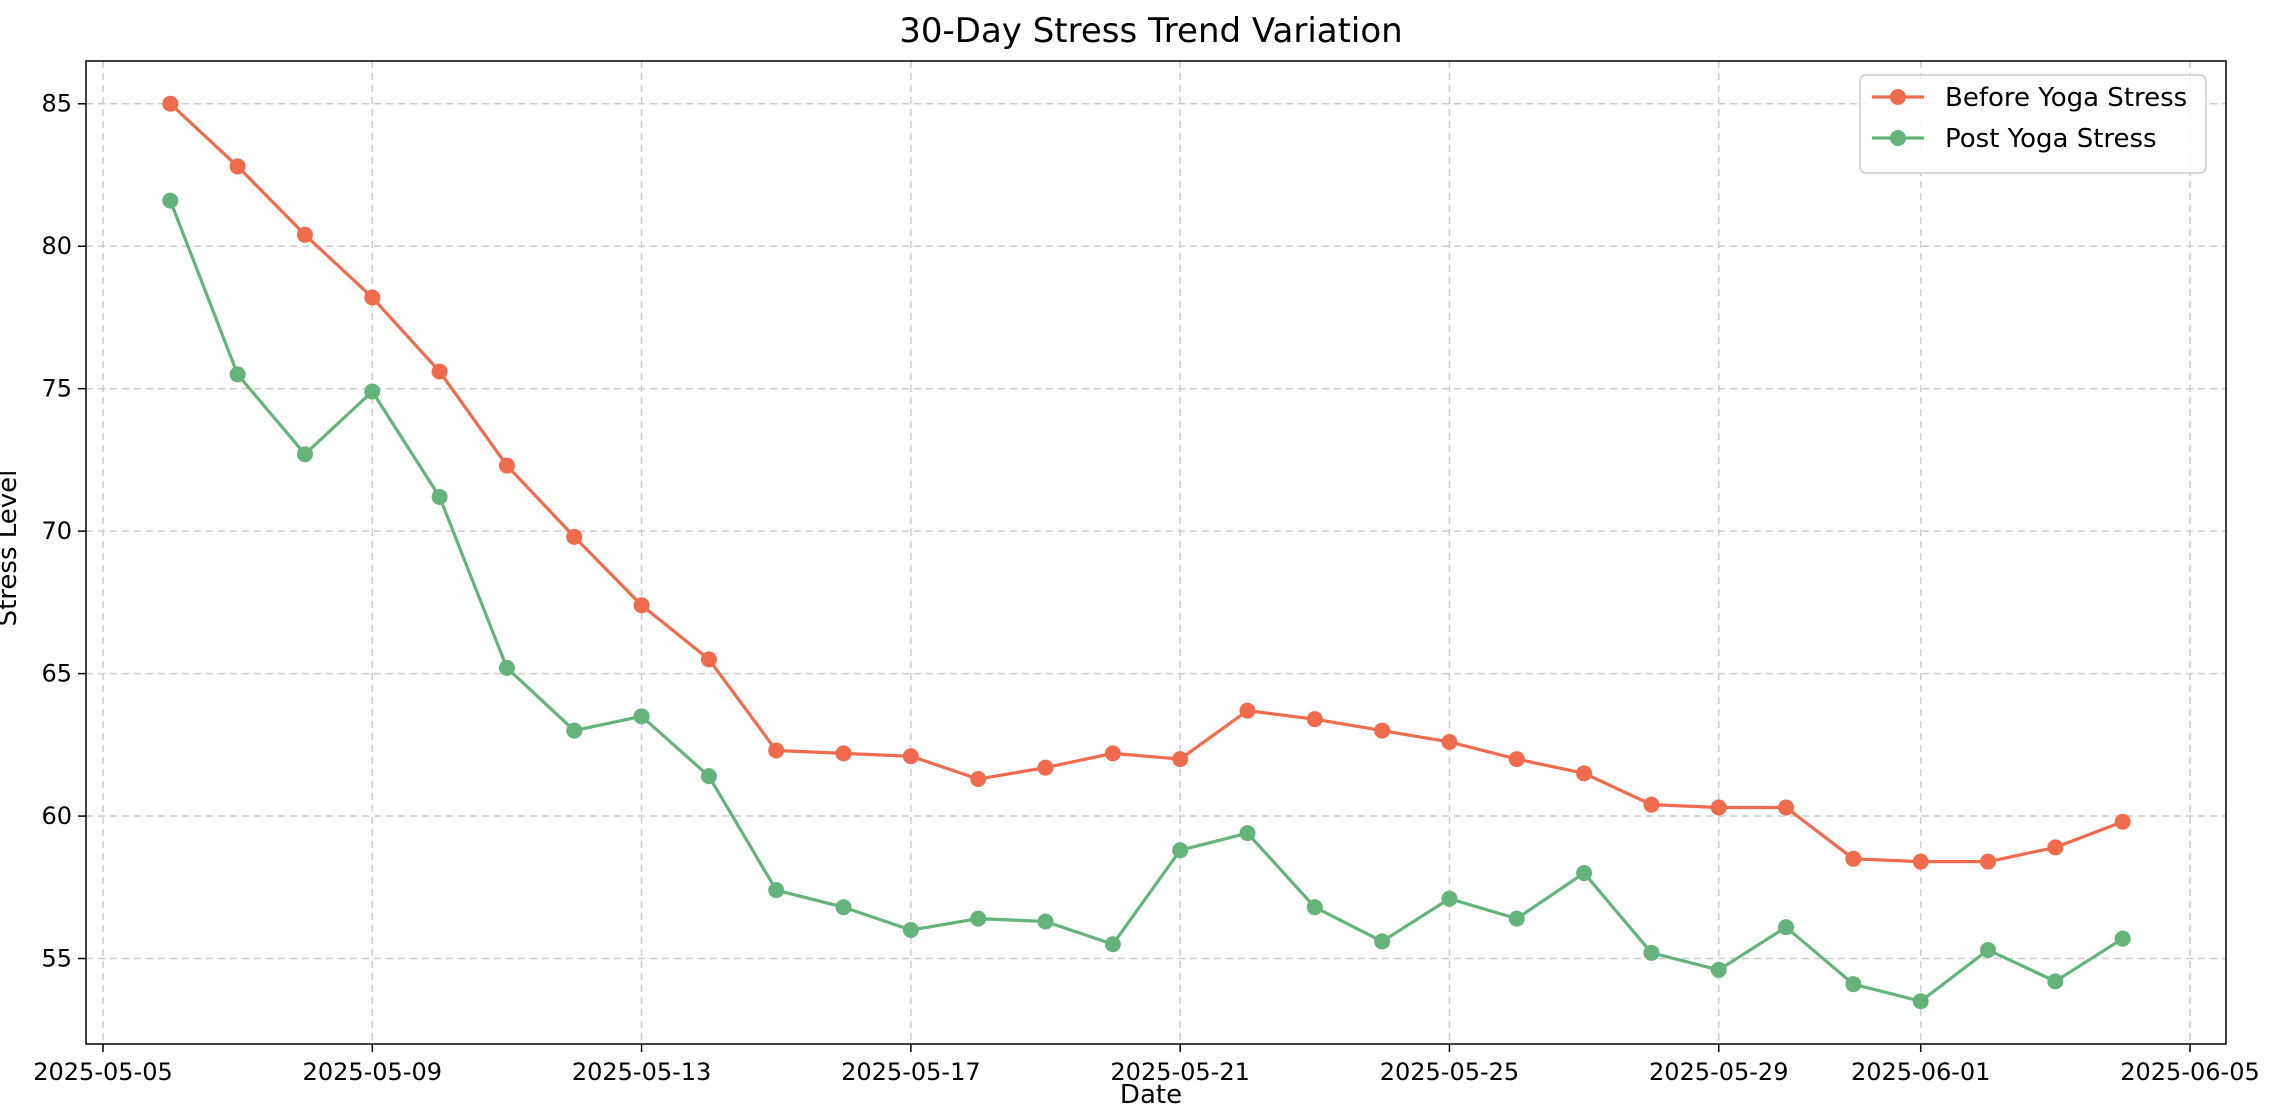 Image resolution: width=2272 pixels, height=1117 pixels. Describe the element at coordinates (56, 959) in the screenshot. I see `y-tick-label: 55` at that location.